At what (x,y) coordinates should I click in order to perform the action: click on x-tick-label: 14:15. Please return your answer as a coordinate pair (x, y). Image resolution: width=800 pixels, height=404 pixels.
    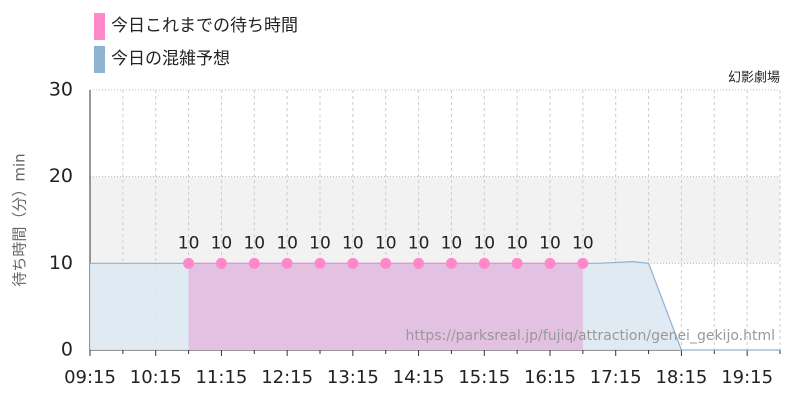
    Looking at the image, I should click on (419, 377).